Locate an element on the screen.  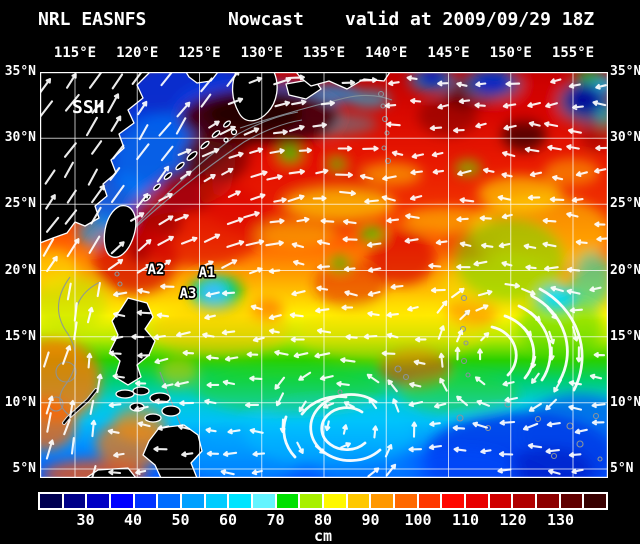
lat-tick-label-right: 25°N is located at coordinates (625, 204).